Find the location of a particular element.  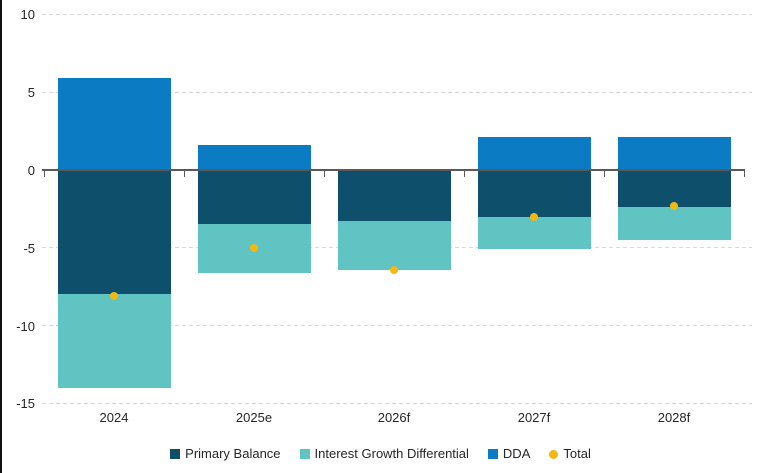

bar-segment-dda-2024 is located at coordinates (114, 124).